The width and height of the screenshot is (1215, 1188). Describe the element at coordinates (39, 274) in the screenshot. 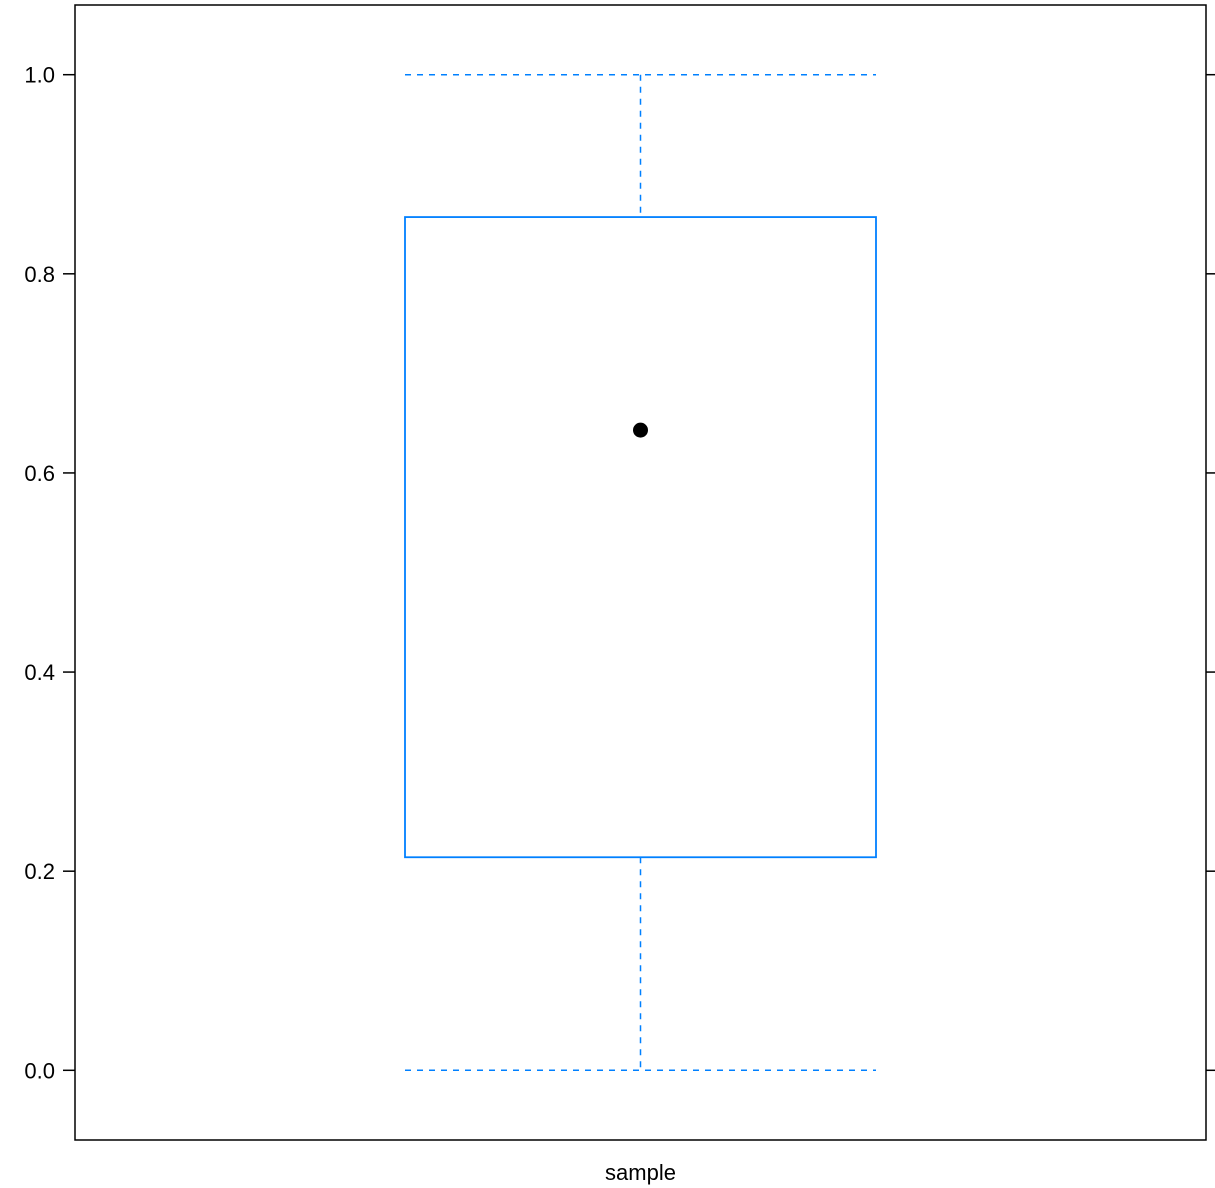

I see `y-tick-label: 0.8` at that location.